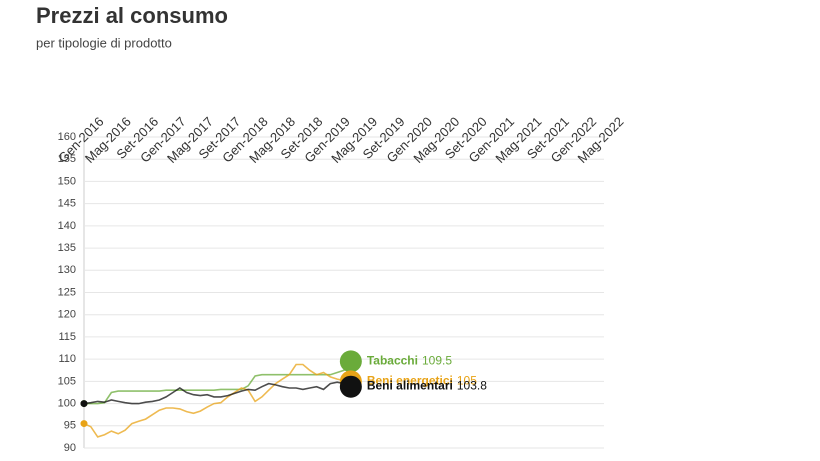 The image size is (820, 461). I want to click on y-tick-label: 150, so click(67, 181).